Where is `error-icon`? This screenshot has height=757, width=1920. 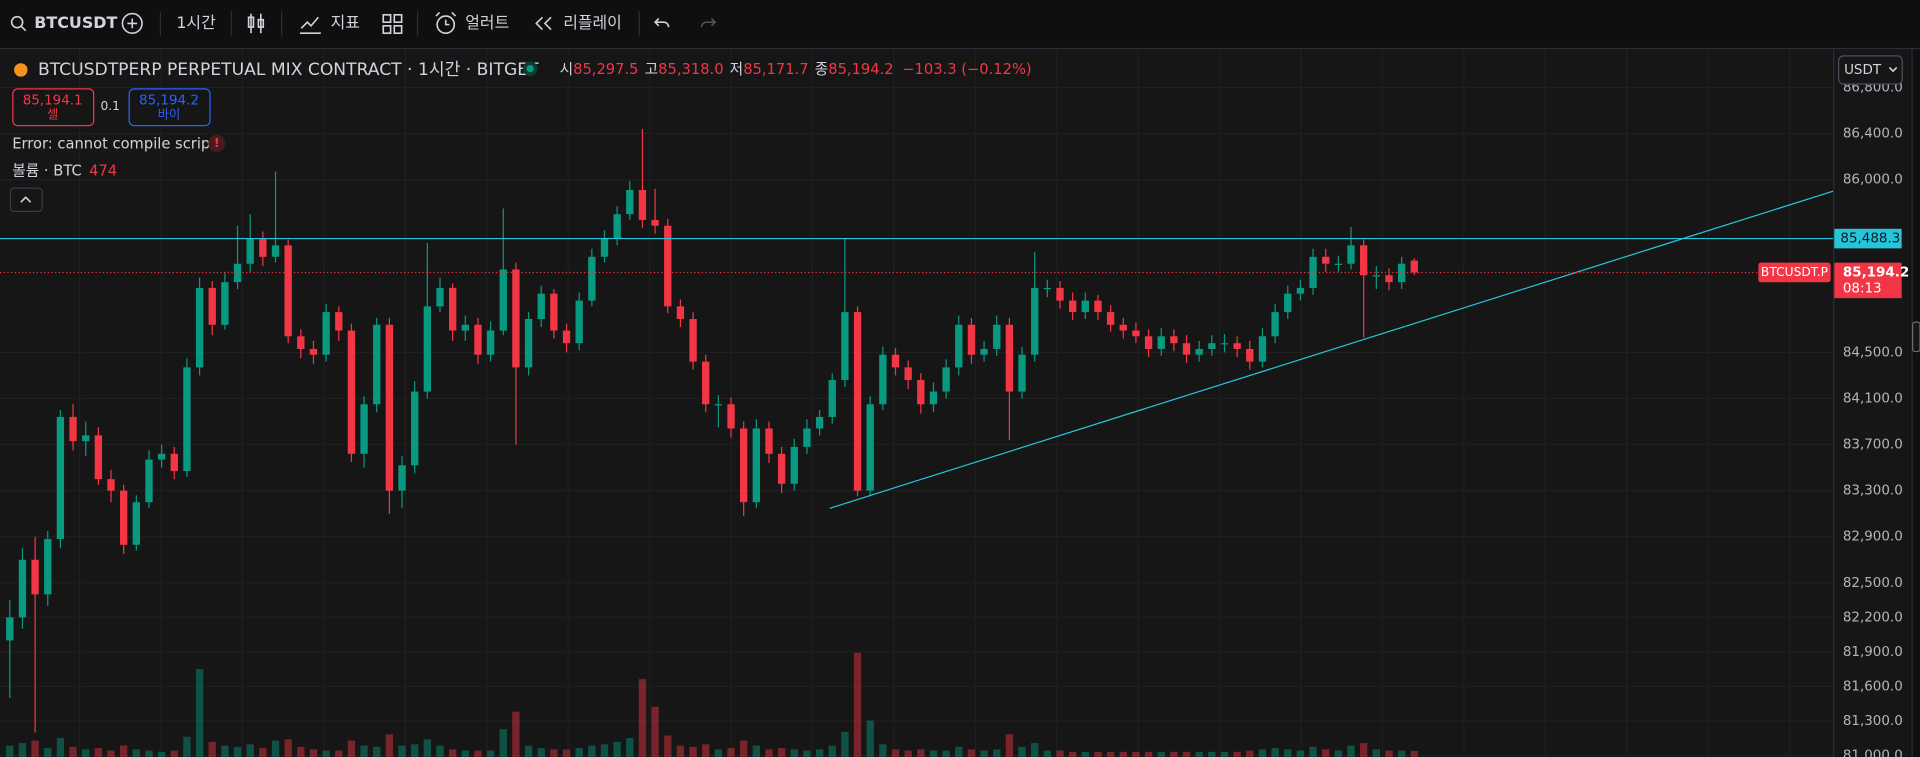 error-icon is located at coordinates (217, 143).